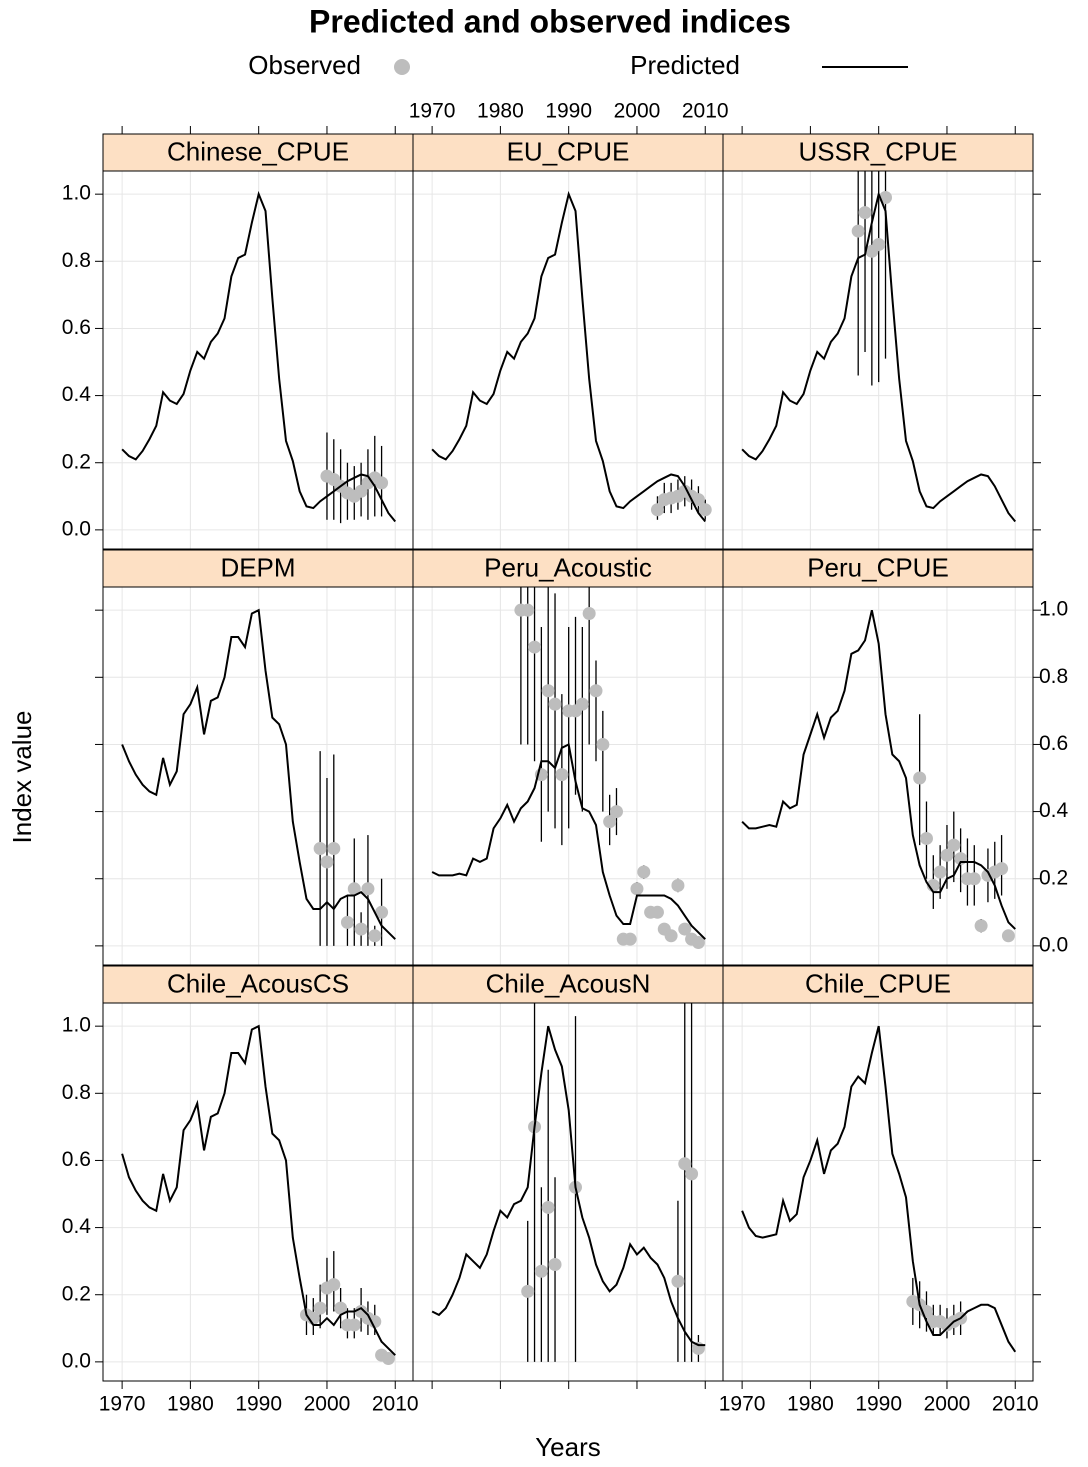 The height and width of the screenshot is (1467, 1088). What do you see at coordinates (568, 151) in the screenshot?
I see `strip-label: EU_CPUE` at bounding box center [568, 151].